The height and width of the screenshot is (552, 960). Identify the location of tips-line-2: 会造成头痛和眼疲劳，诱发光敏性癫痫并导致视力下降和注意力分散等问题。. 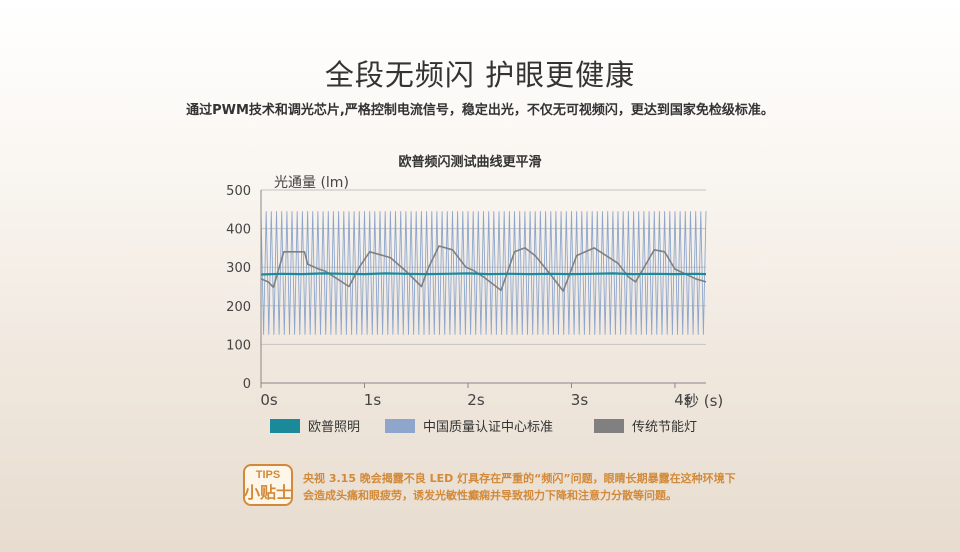
(490, 495).